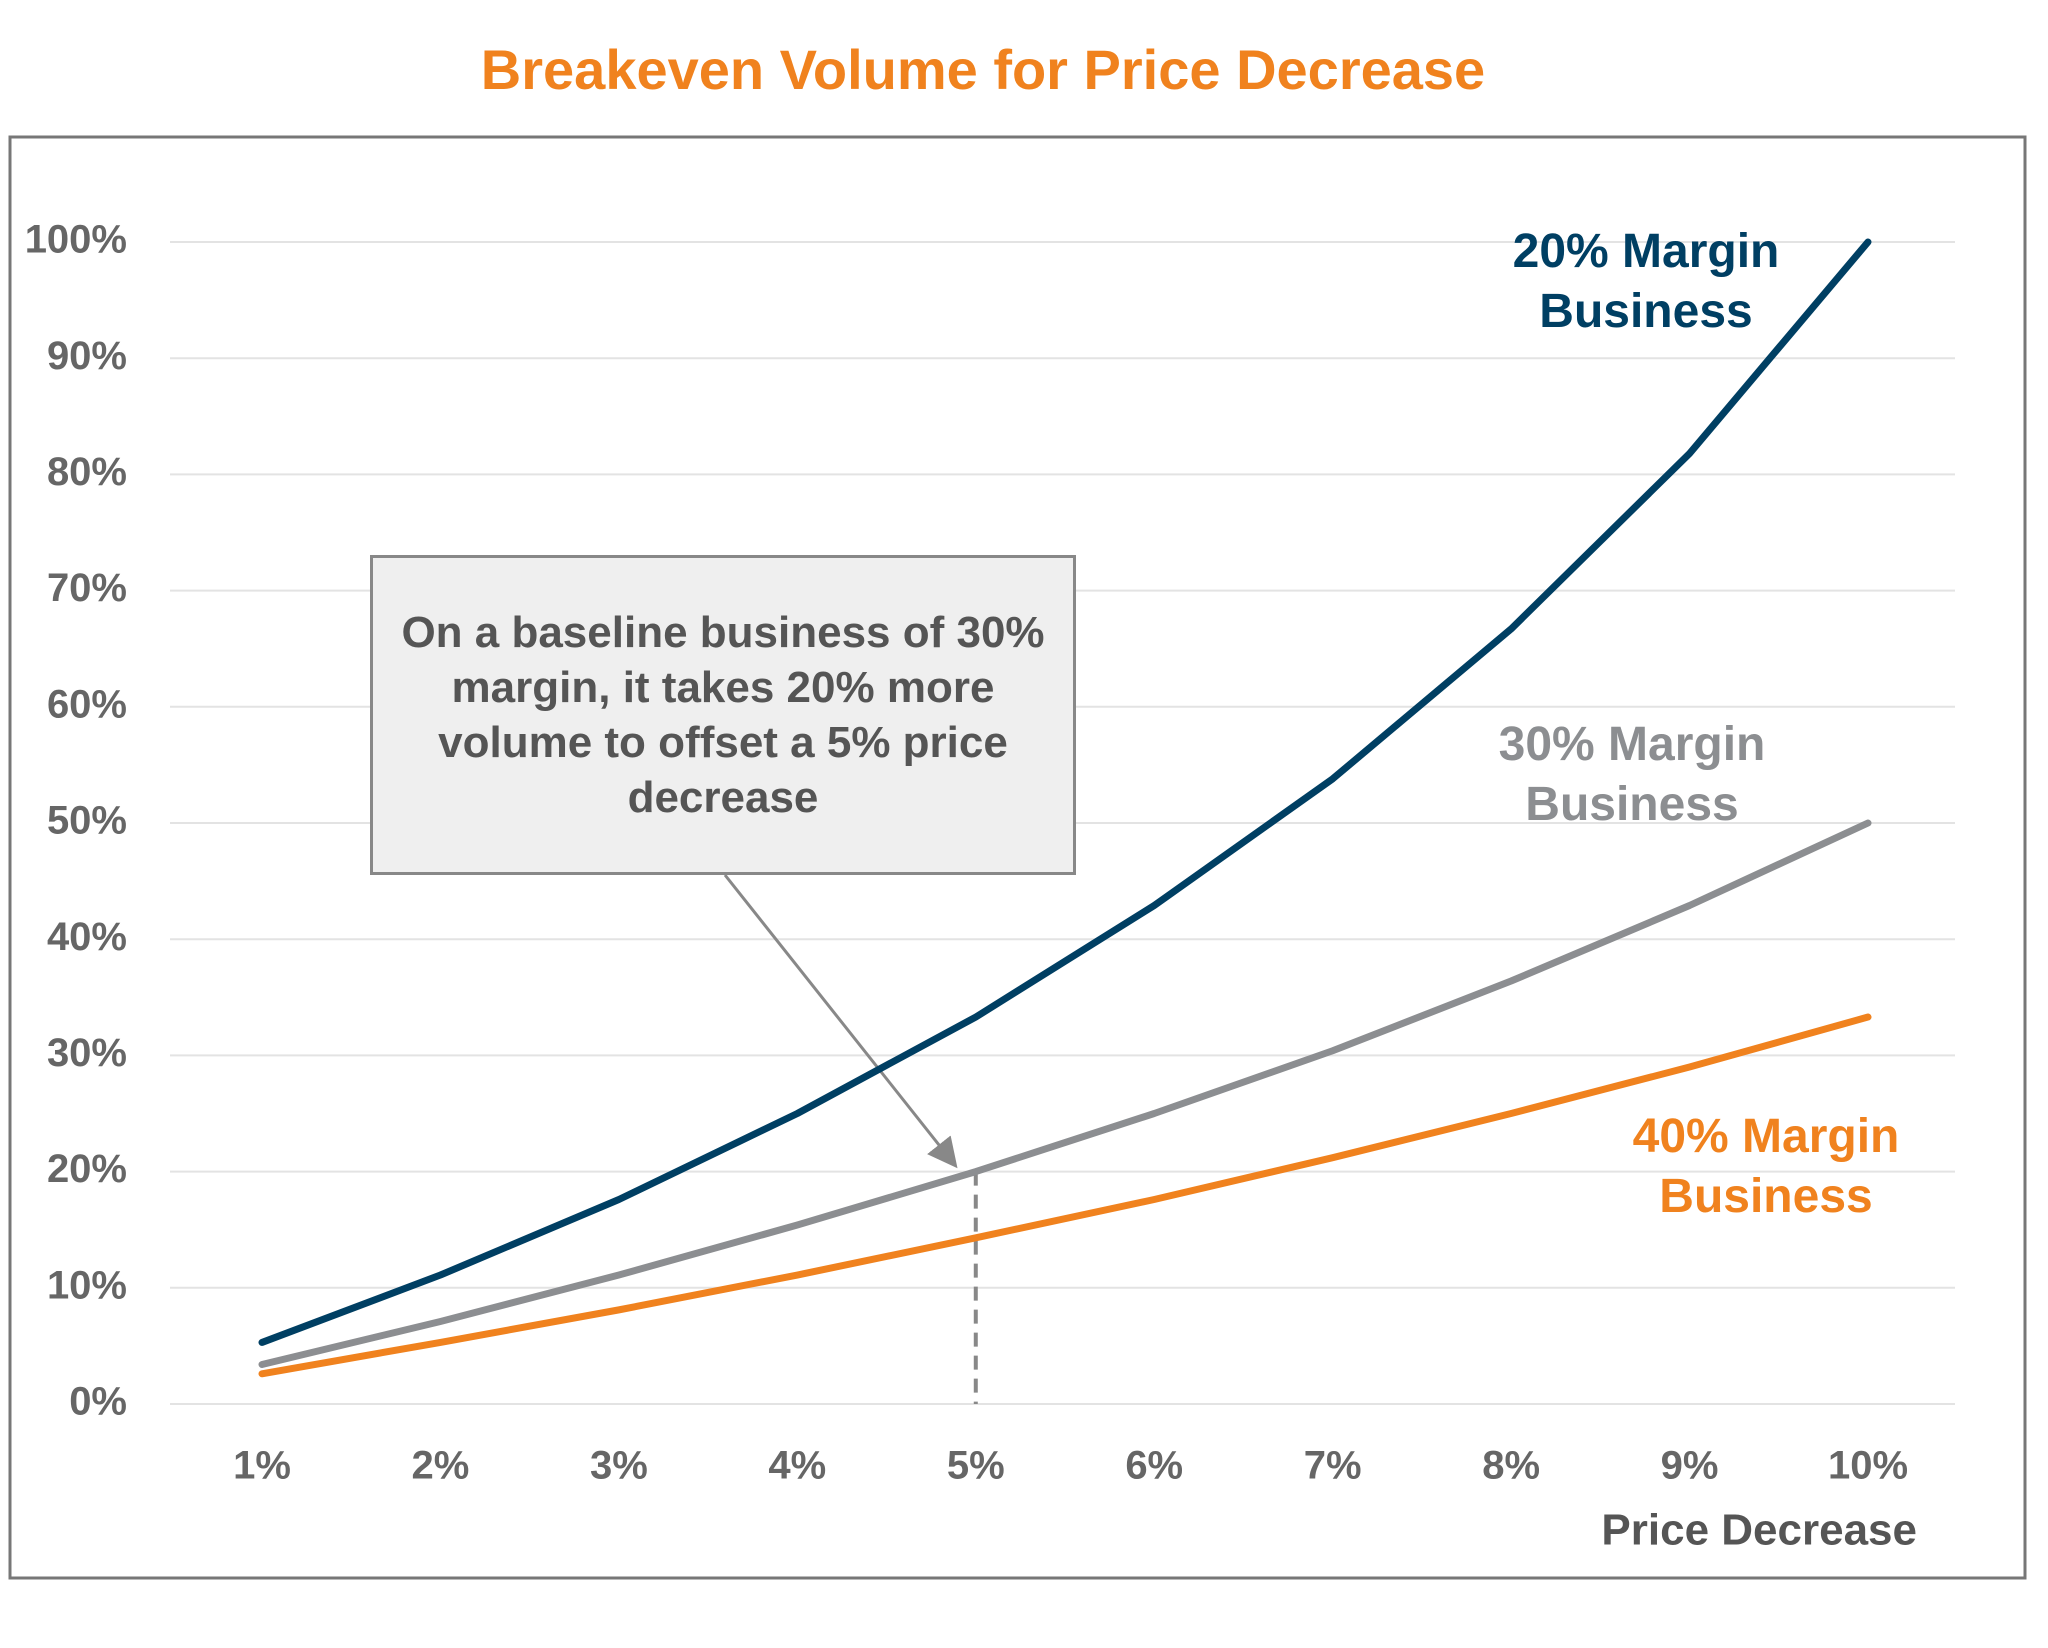 Image resolution: width=2048 pixels, height=1648 pixels. I want to click on y-tick-label: 60%, so click(87, 704).